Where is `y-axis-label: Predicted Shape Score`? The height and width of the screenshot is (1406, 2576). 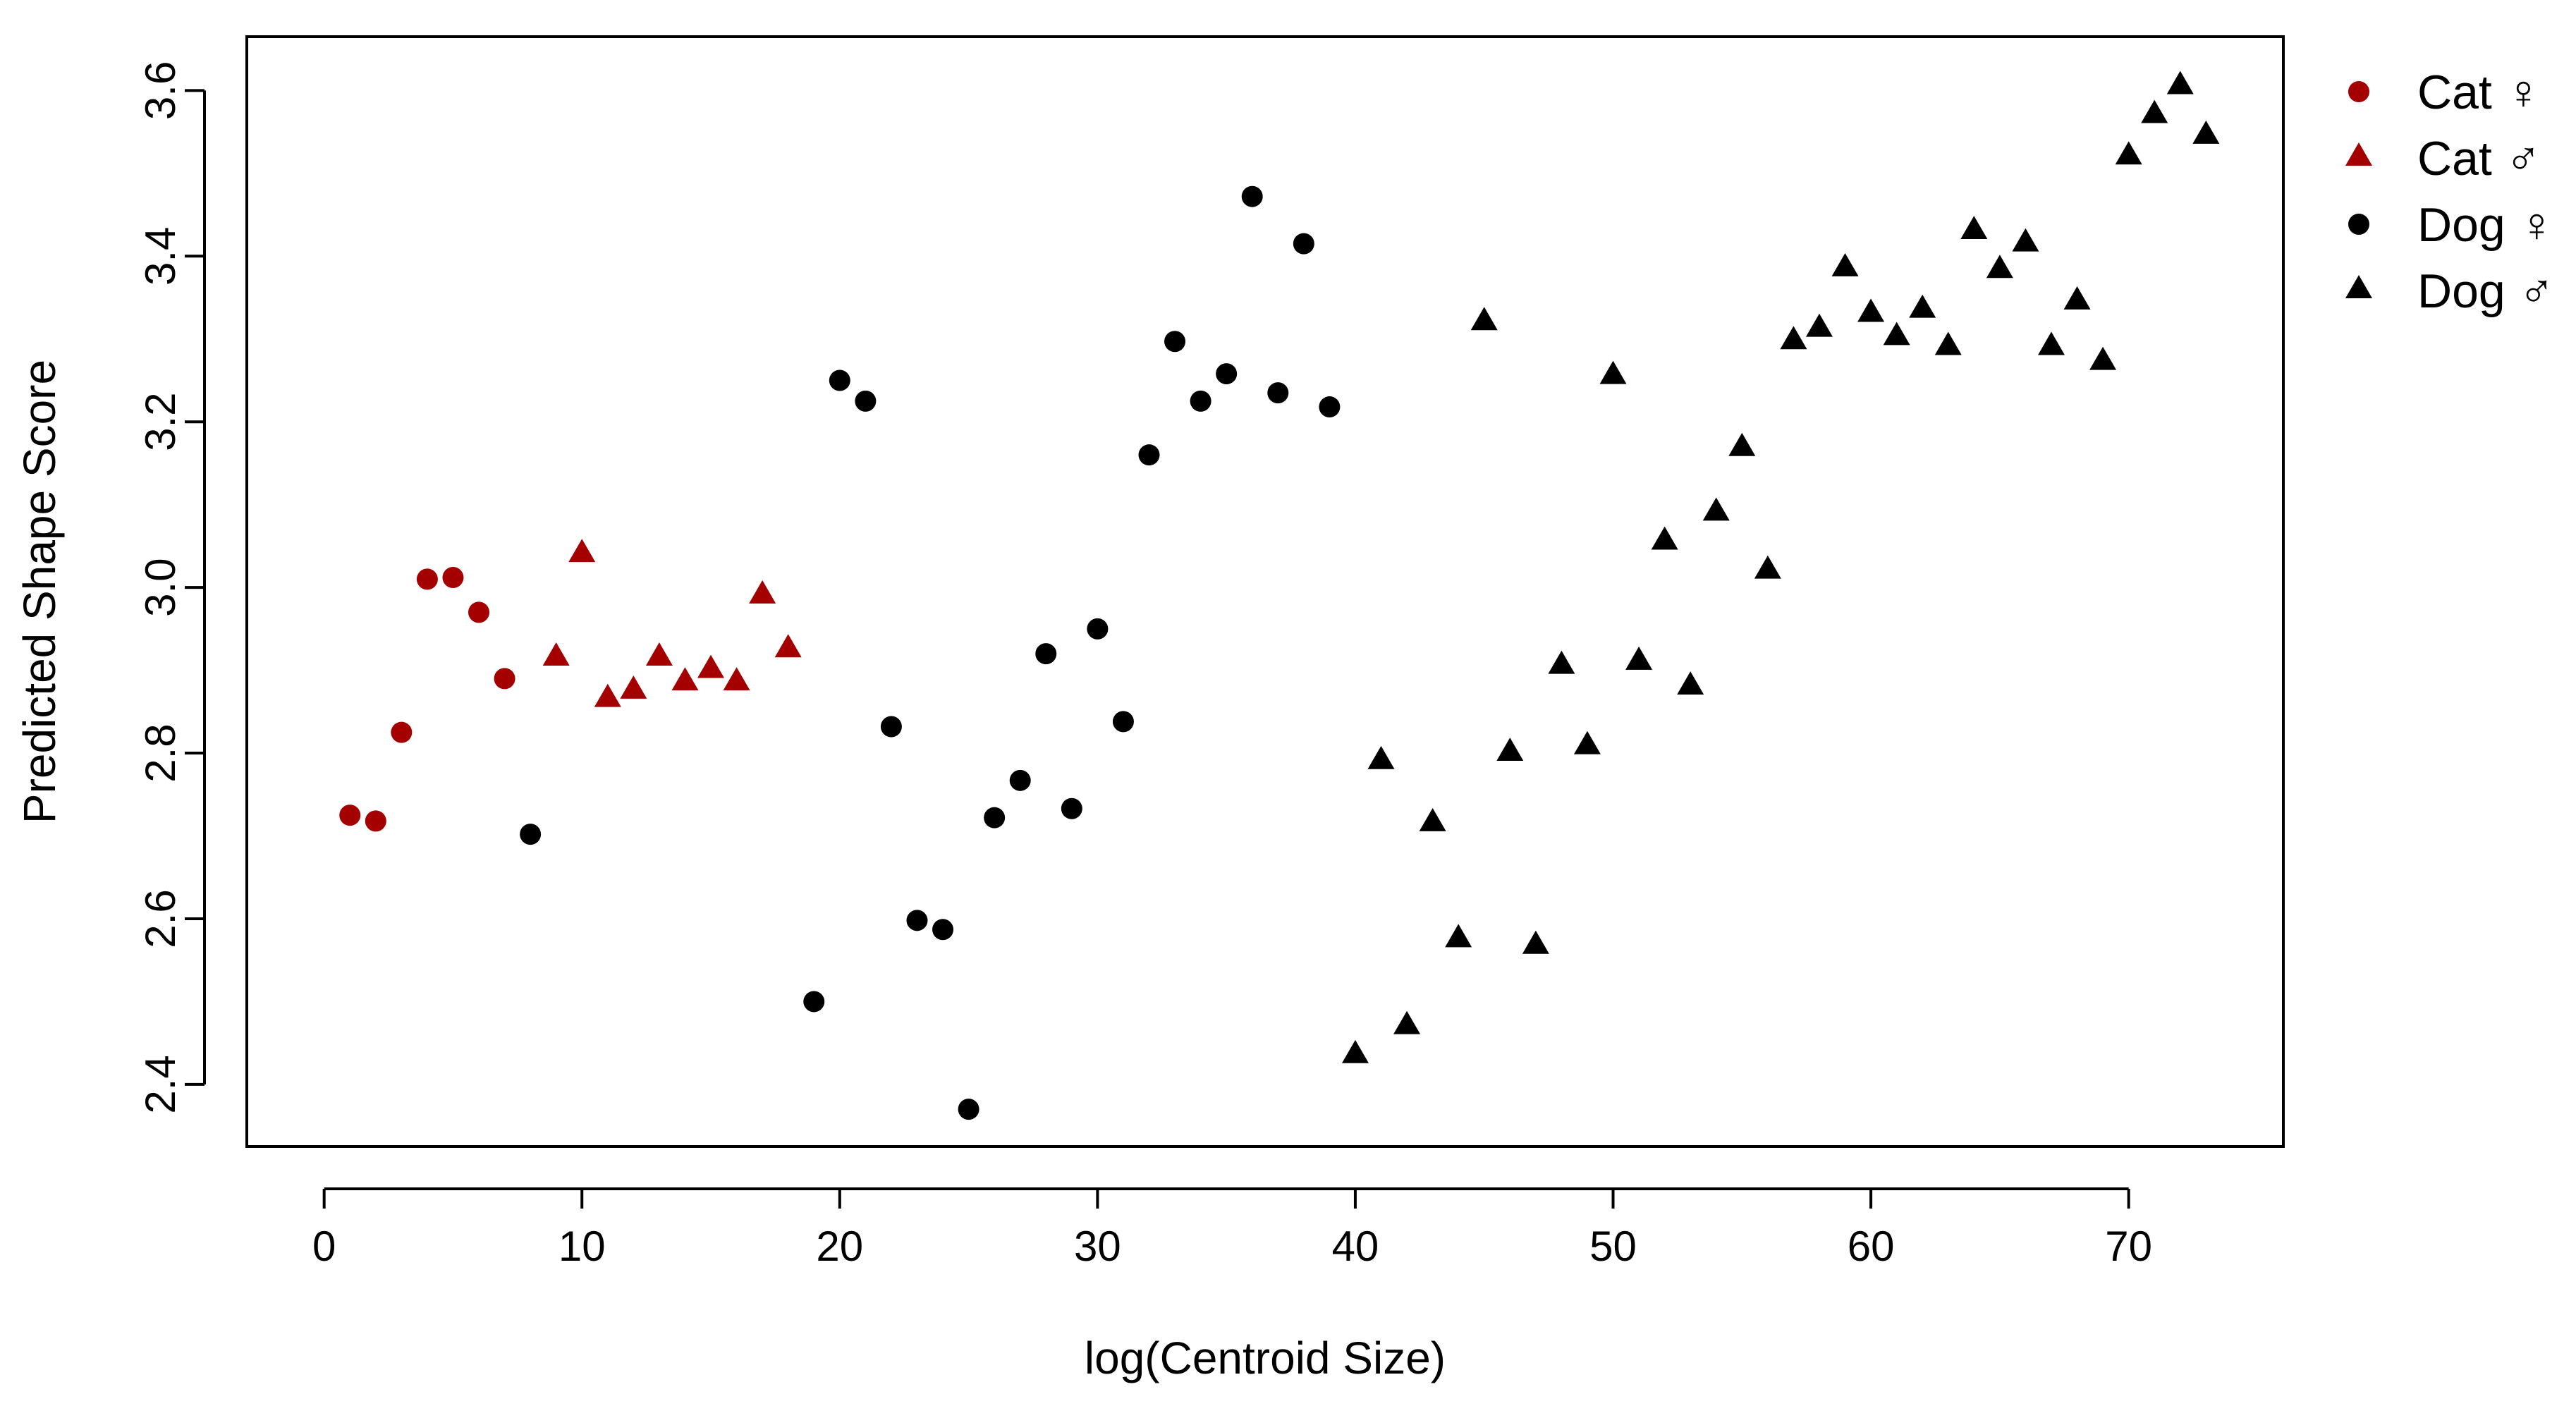 y-axis-label: Predicted Shape Score is located at coordinates (40, 592).